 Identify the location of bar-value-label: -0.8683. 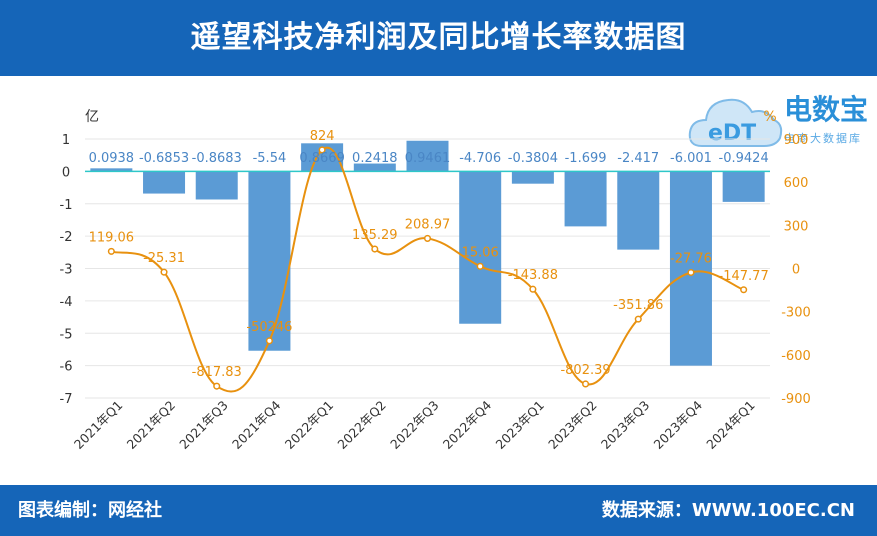
(217, 158).